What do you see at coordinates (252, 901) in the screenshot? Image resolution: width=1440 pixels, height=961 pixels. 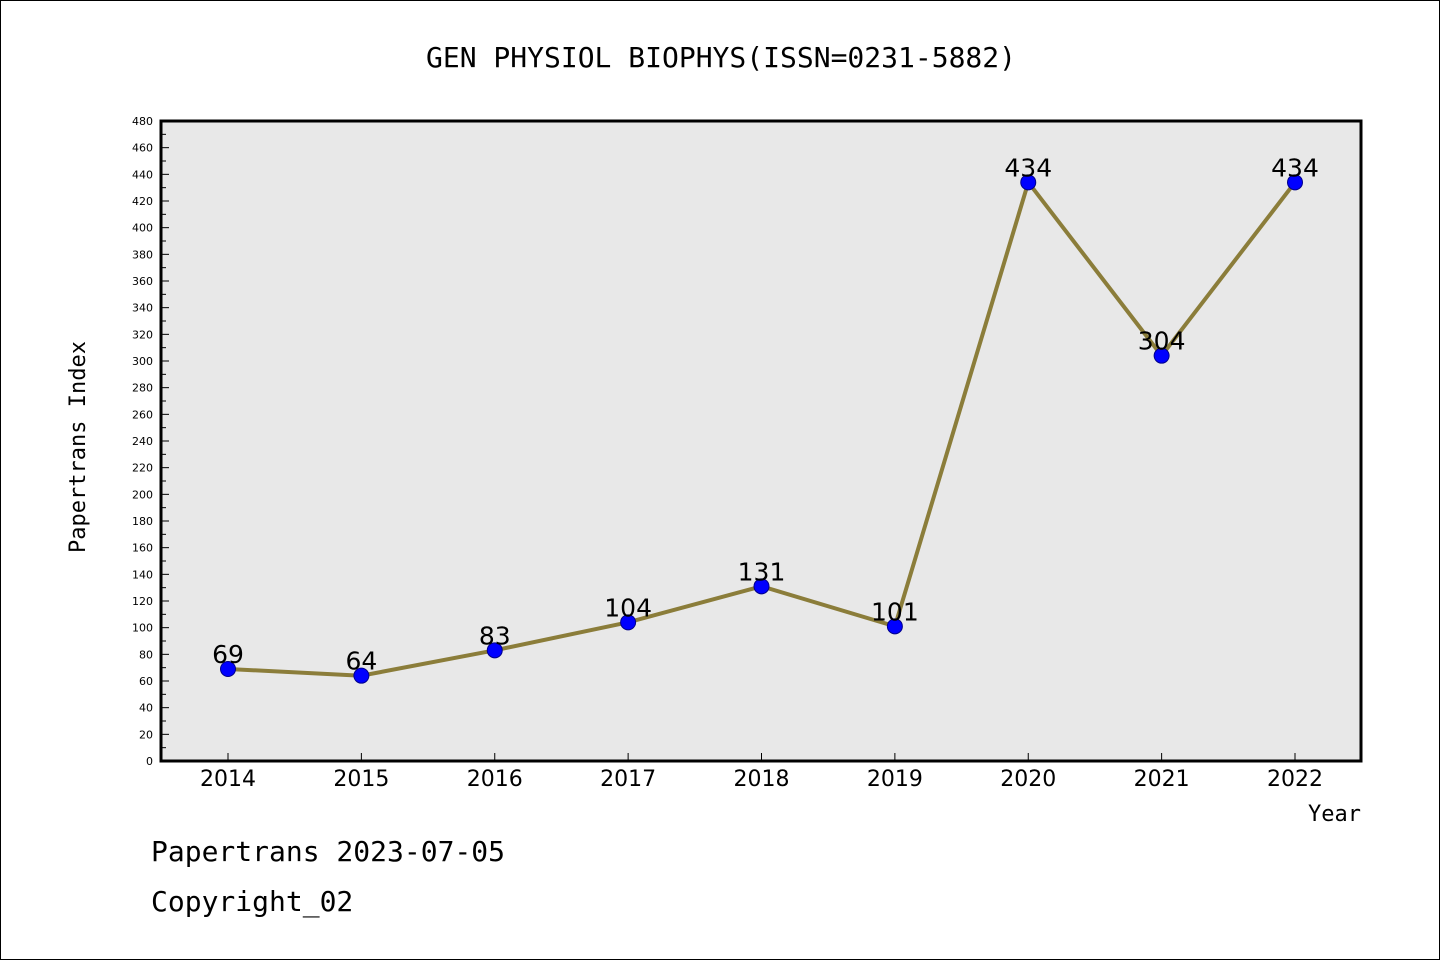 I see `footer-copyright: Copyright_02` at bounding box center [252, 901].